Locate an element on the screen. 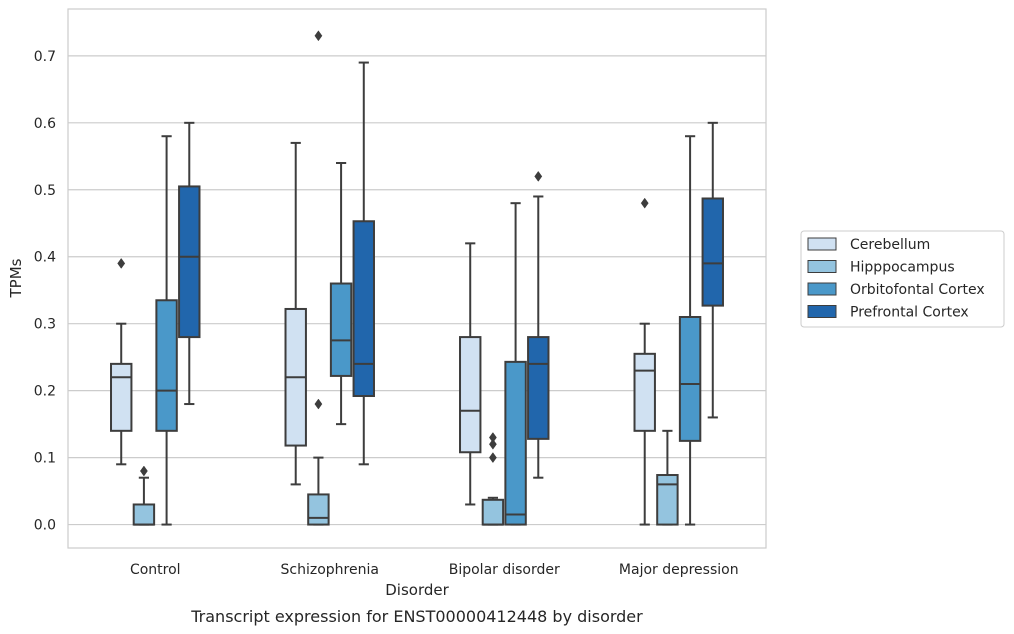 The width and height of the screenshot is (1014, 634). y-tick-label: 0.4 is located at coordinates (45, 258).